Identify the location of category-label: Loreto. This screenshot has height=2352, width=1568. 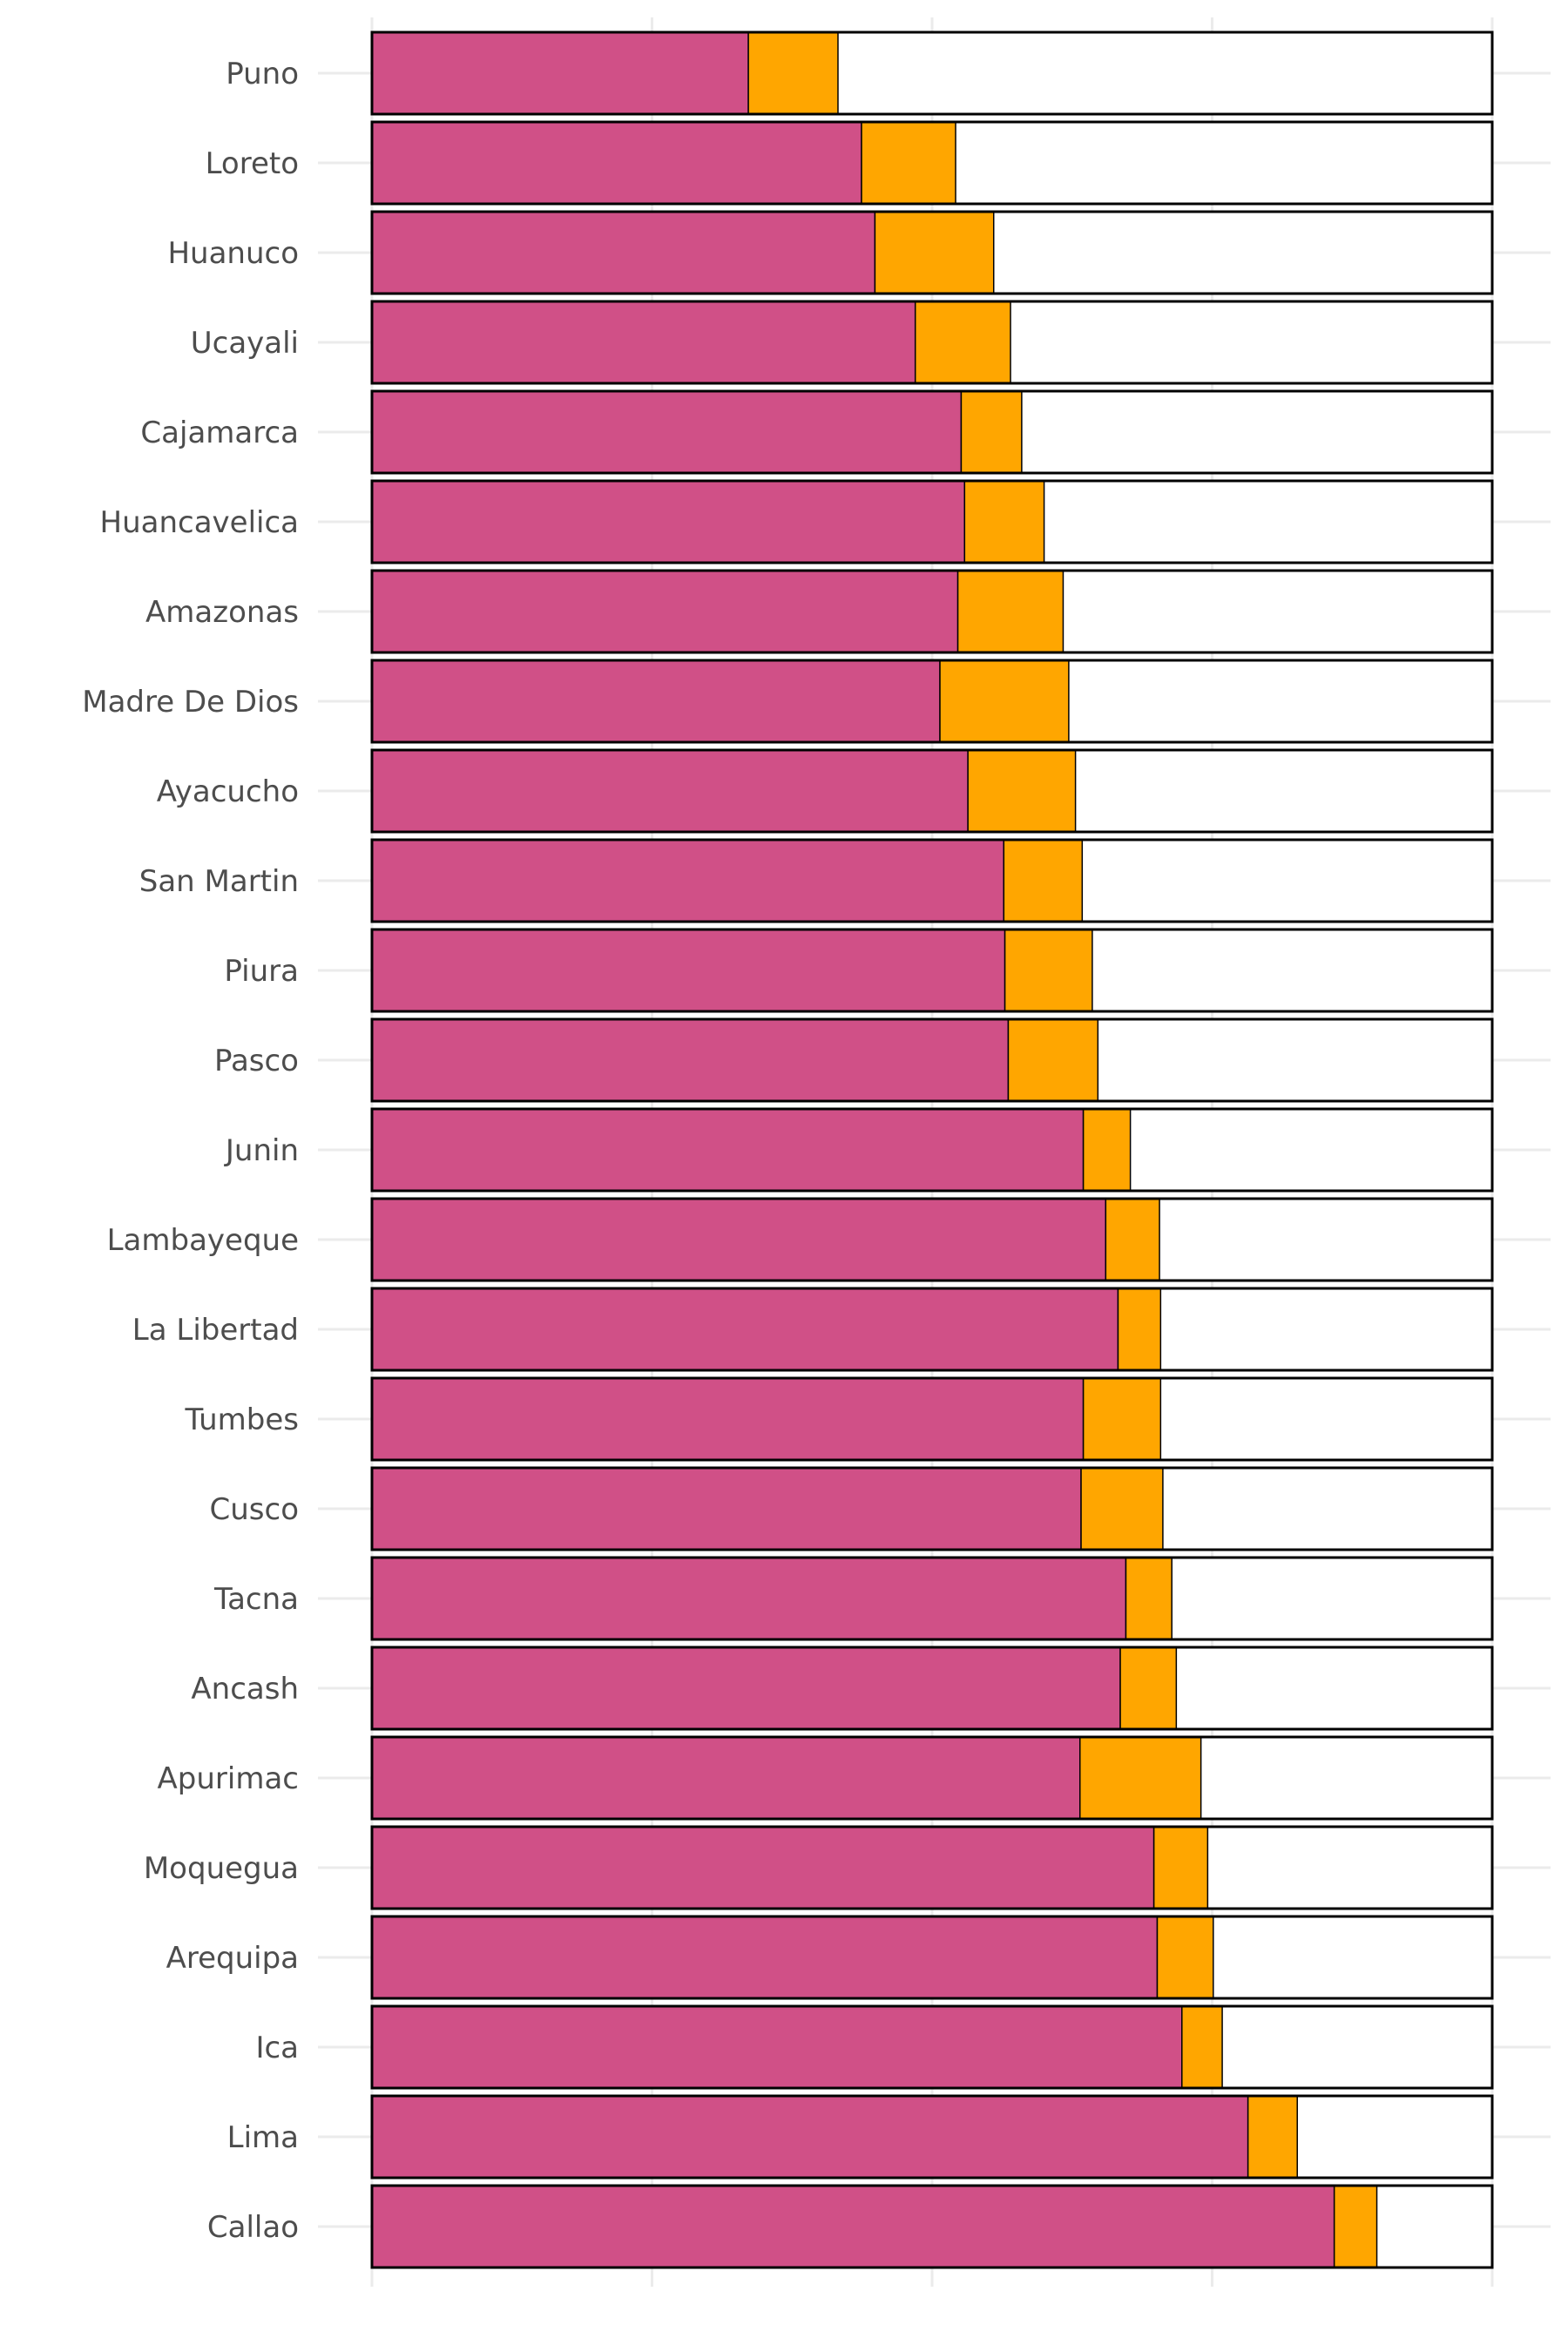
(252, 163).